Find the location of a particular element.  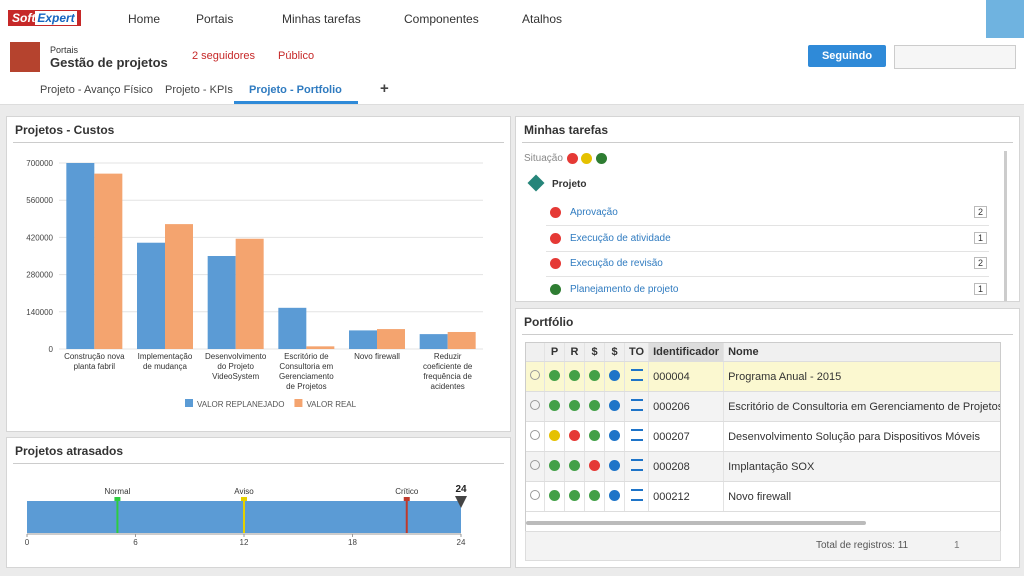

nav-item: Minhas tarefas is located at coordinates (321, 19).